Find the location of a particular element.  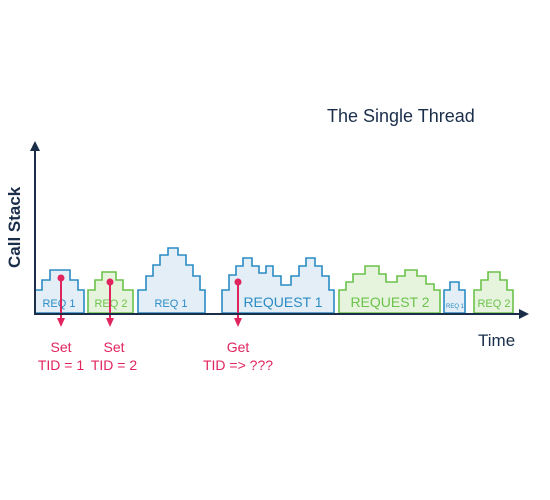

stack-block-1: REQ 1 is located at coordinates (59, 291).